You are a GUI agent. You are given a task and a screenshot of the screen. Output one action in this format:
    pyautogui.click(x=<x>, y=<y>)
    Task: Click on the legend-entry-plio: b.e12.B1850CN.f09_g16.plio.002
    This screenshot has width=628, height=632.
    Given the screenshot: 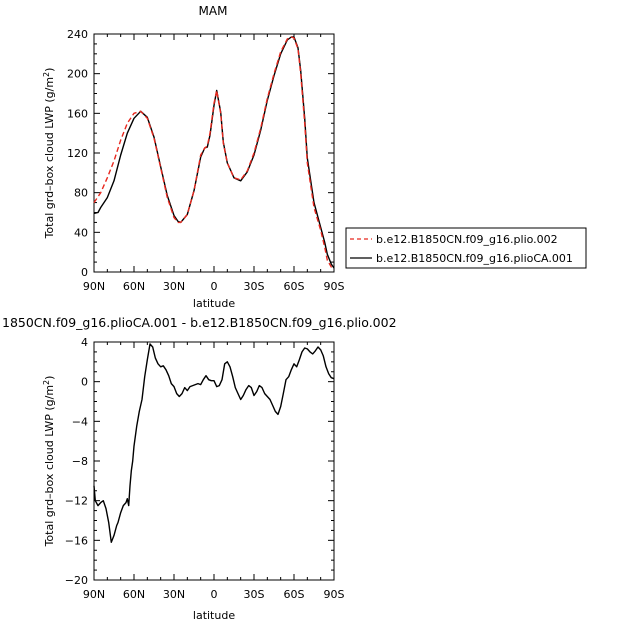 What is the action you would take?
    pyautogui.click(x=467, y=239)
    